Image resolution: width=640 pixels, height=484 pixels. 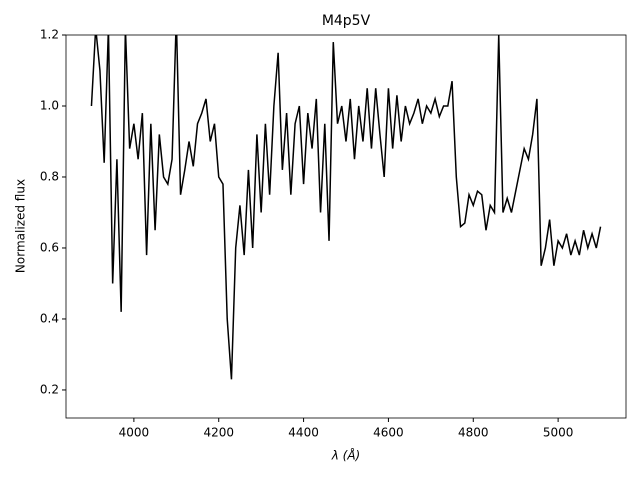 What do you see at coordinates (49, 247) in the screenshot?
I see `y-tick-label: 0.6` at bounding box center [49, 247].